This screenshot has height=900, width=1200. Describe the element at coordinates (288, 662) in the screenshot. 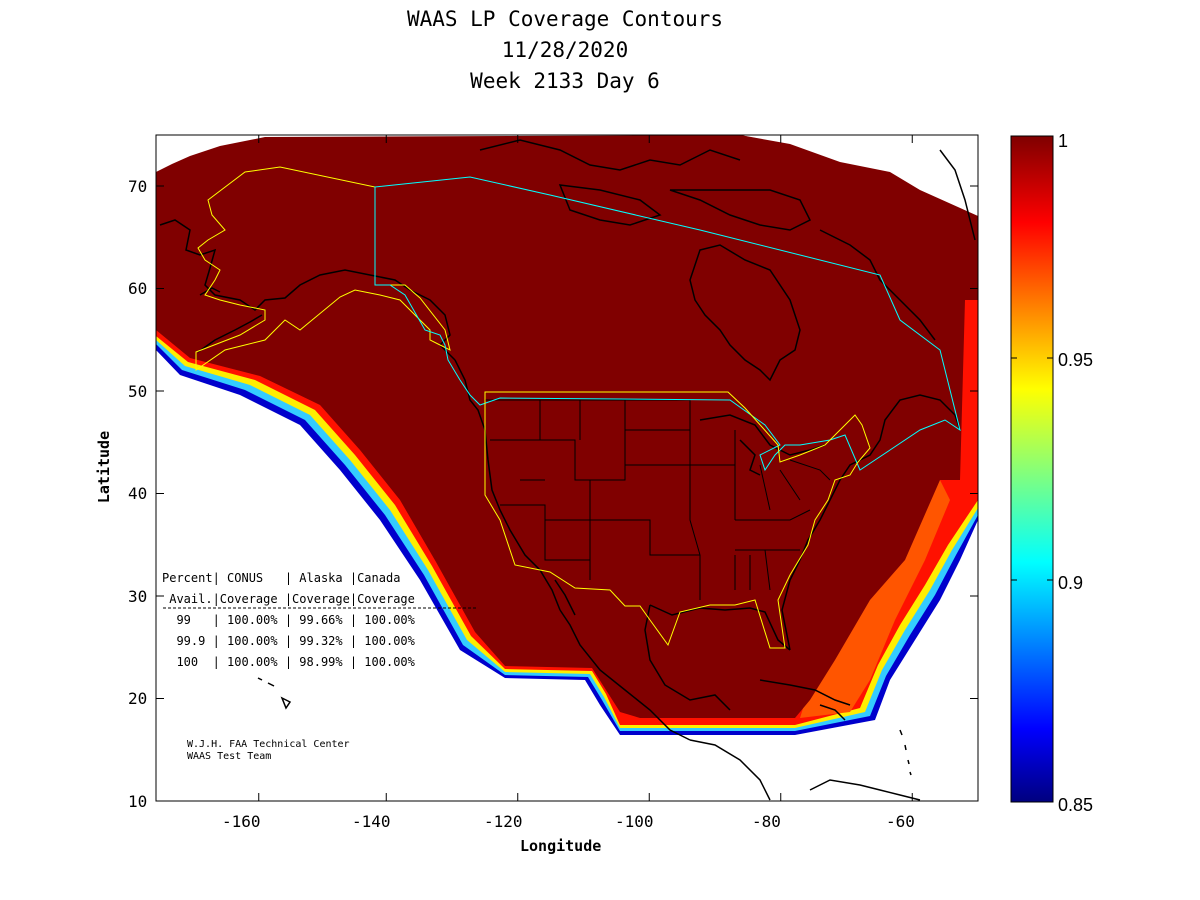

I see `table-row: 100 | 100.00% | 98.99% | 100.00%` at that location.